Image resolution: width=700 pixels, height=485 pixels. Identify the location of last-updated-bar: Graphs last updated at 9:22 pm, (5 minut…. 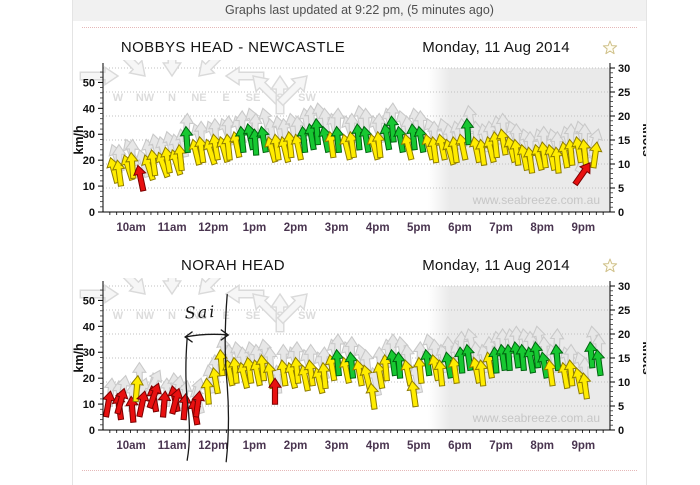
(359, 10).